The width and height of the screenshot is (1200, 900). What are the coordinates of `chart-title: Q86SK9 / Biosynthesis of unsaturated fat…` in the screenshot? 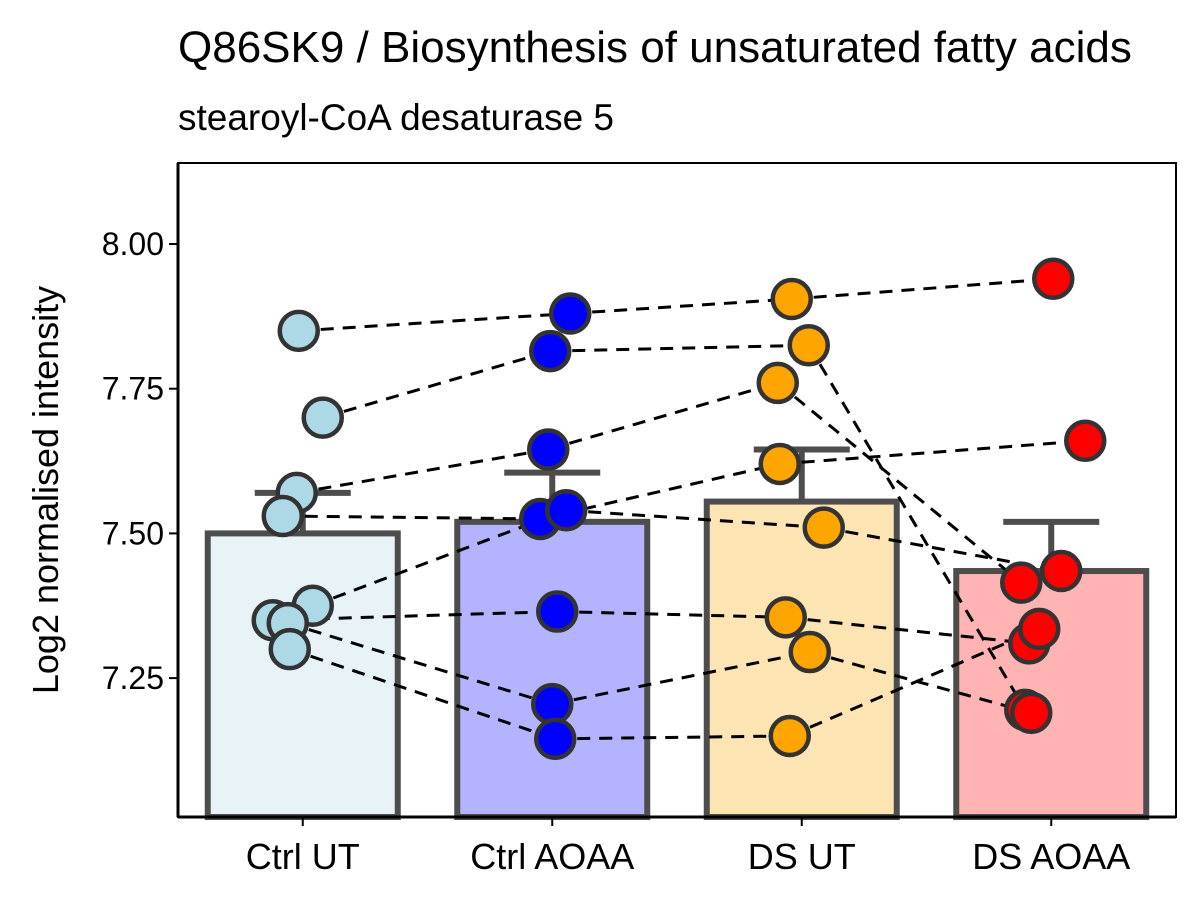 It's located at (655, 47).